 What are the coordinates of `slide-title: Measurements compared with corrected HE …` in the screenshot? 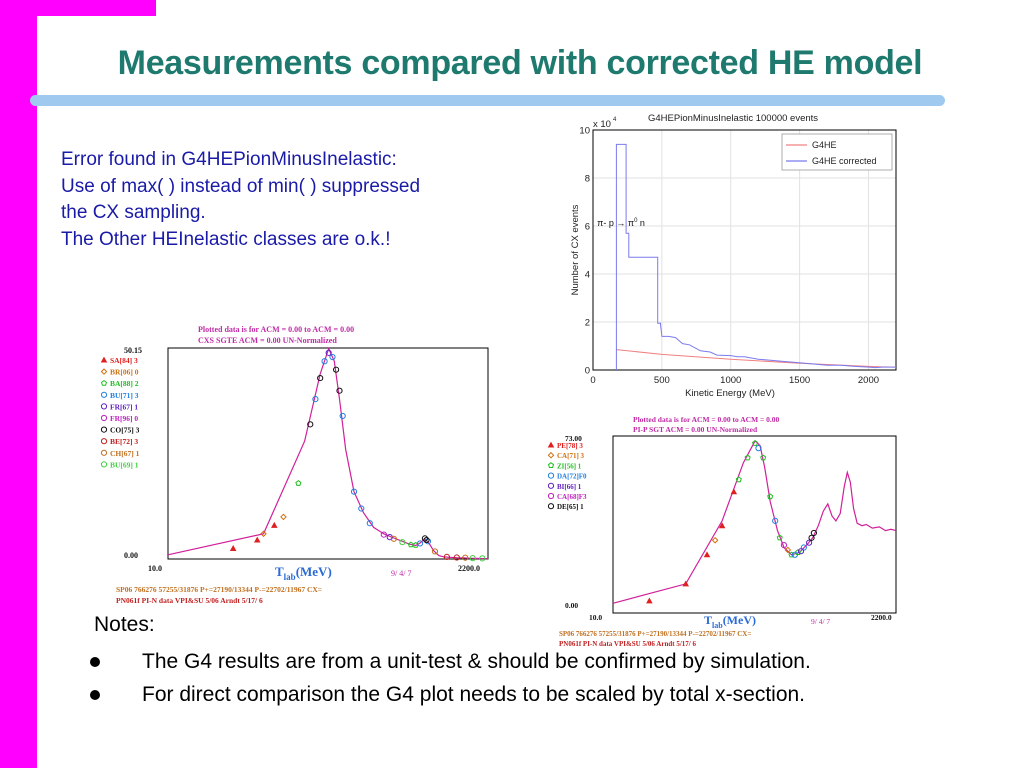 It's located at (520, 63).